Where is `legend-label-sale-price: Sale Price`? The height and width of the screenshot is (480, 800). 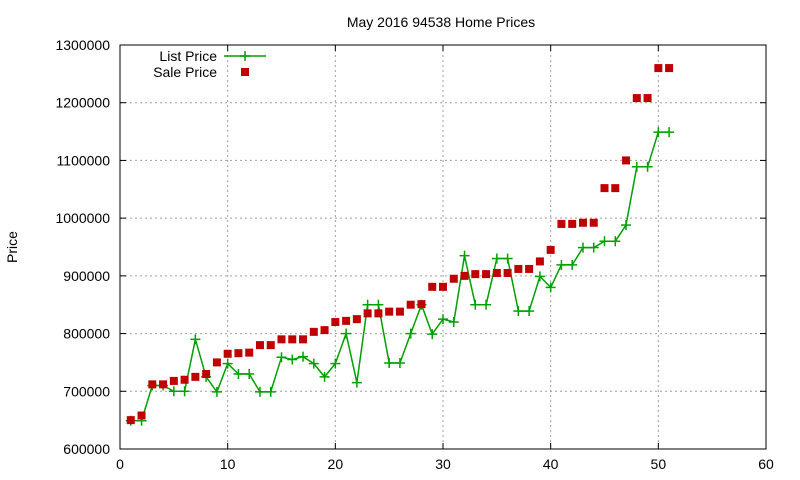 legend-label-sale-price: Sale Price is located at coordinates (185, 72).